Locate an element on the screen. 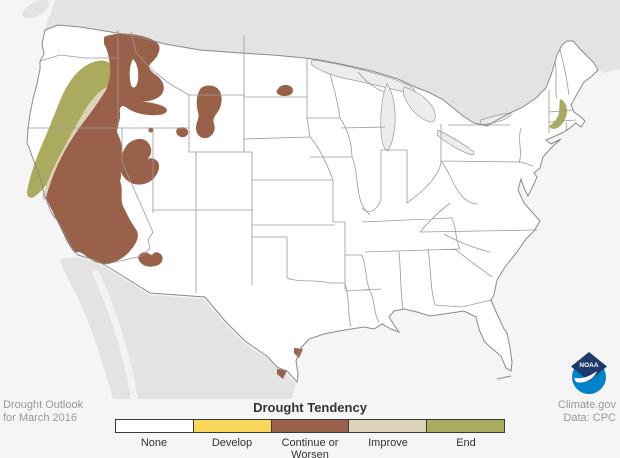 The width and height of the screenshot is (620, 458). noaa-logo-svg: NOAA is located at coordinates (589, 373).